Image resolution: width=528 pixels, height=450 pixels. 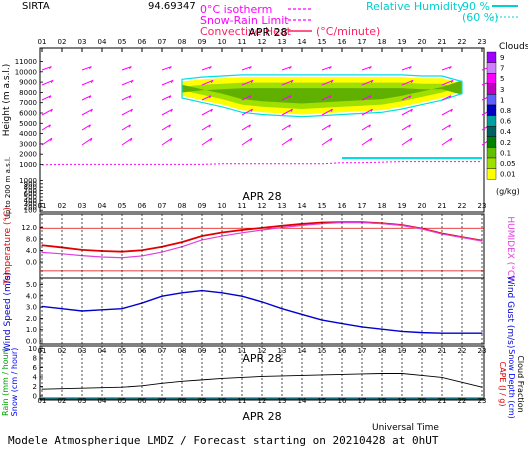 What do you see at coordinates (28, 155) in the screenshot?
I see `height-tick: 2000` at bounding box center [28, 155].